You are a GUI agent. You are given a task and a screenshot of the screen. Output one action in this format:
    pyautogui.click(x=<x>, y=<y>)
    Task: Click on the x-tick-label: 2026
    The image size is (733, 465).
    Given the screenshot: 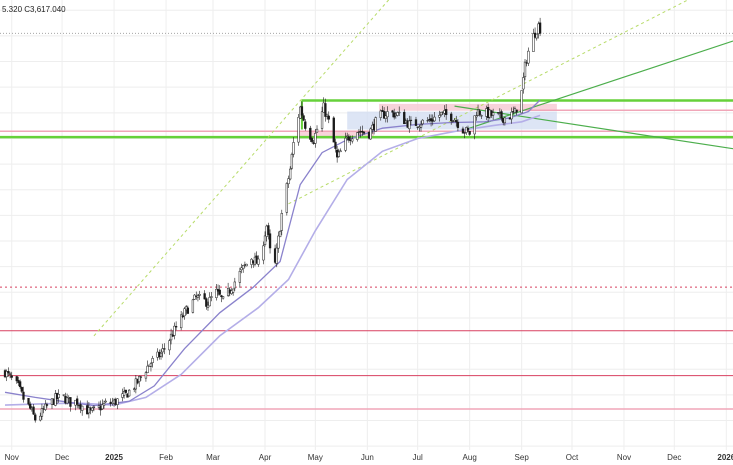 What is the action you would take?
    pyautogui.click(x=725, y=457)
    